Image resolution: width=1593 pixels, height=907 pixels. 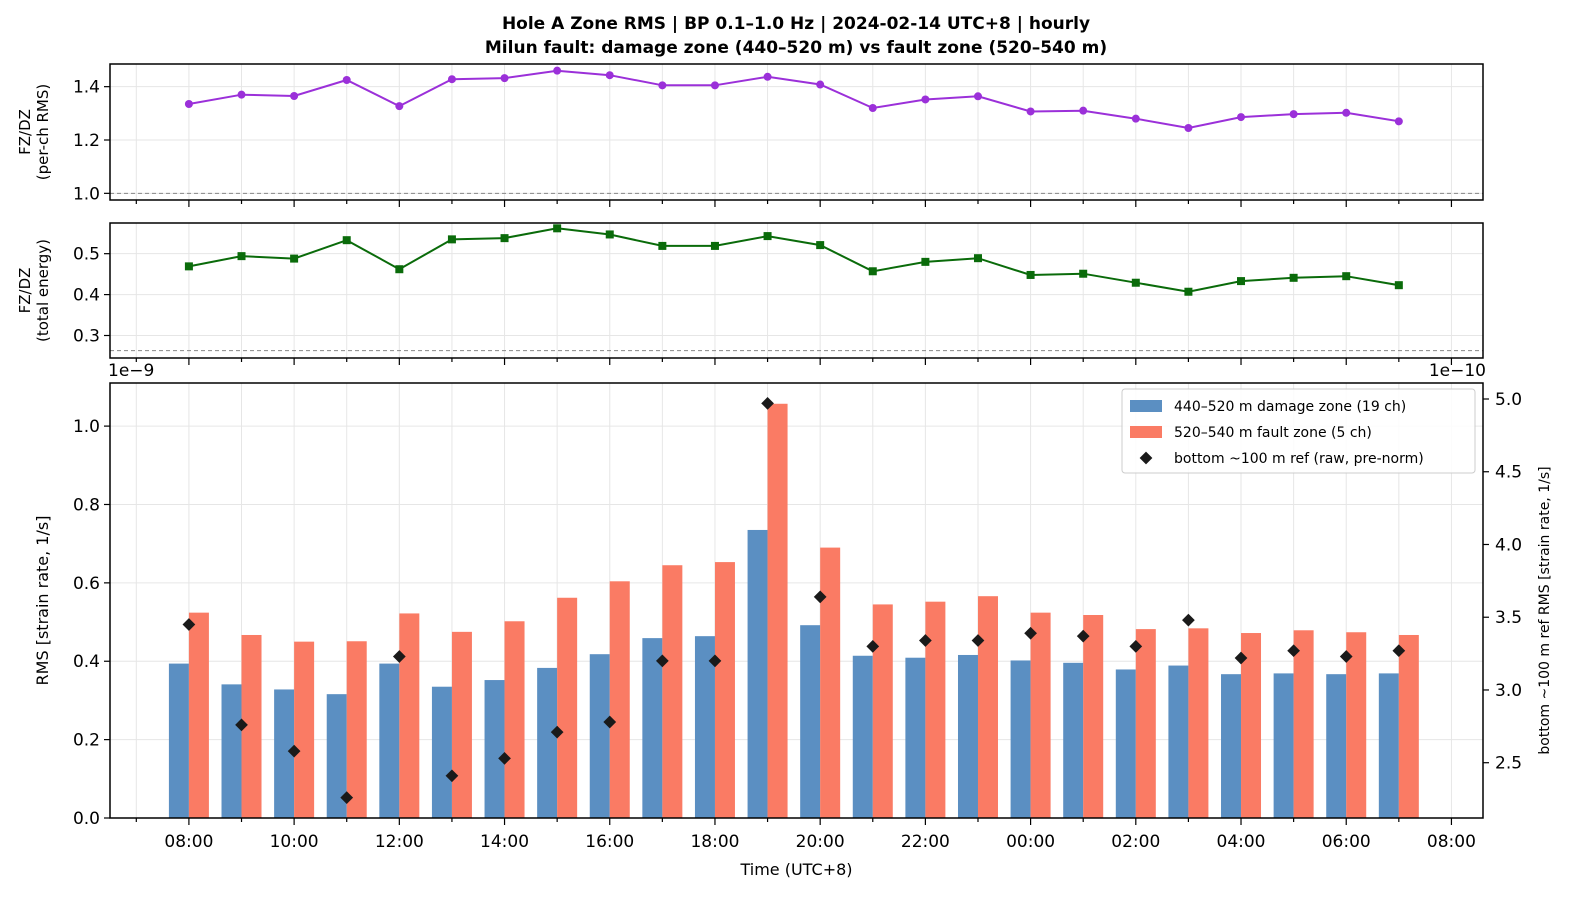 What do you see at coordinates (131, 371) in the screenshot?
I see `left-offset-label: 1e−9` at bounding box center [131, 371].